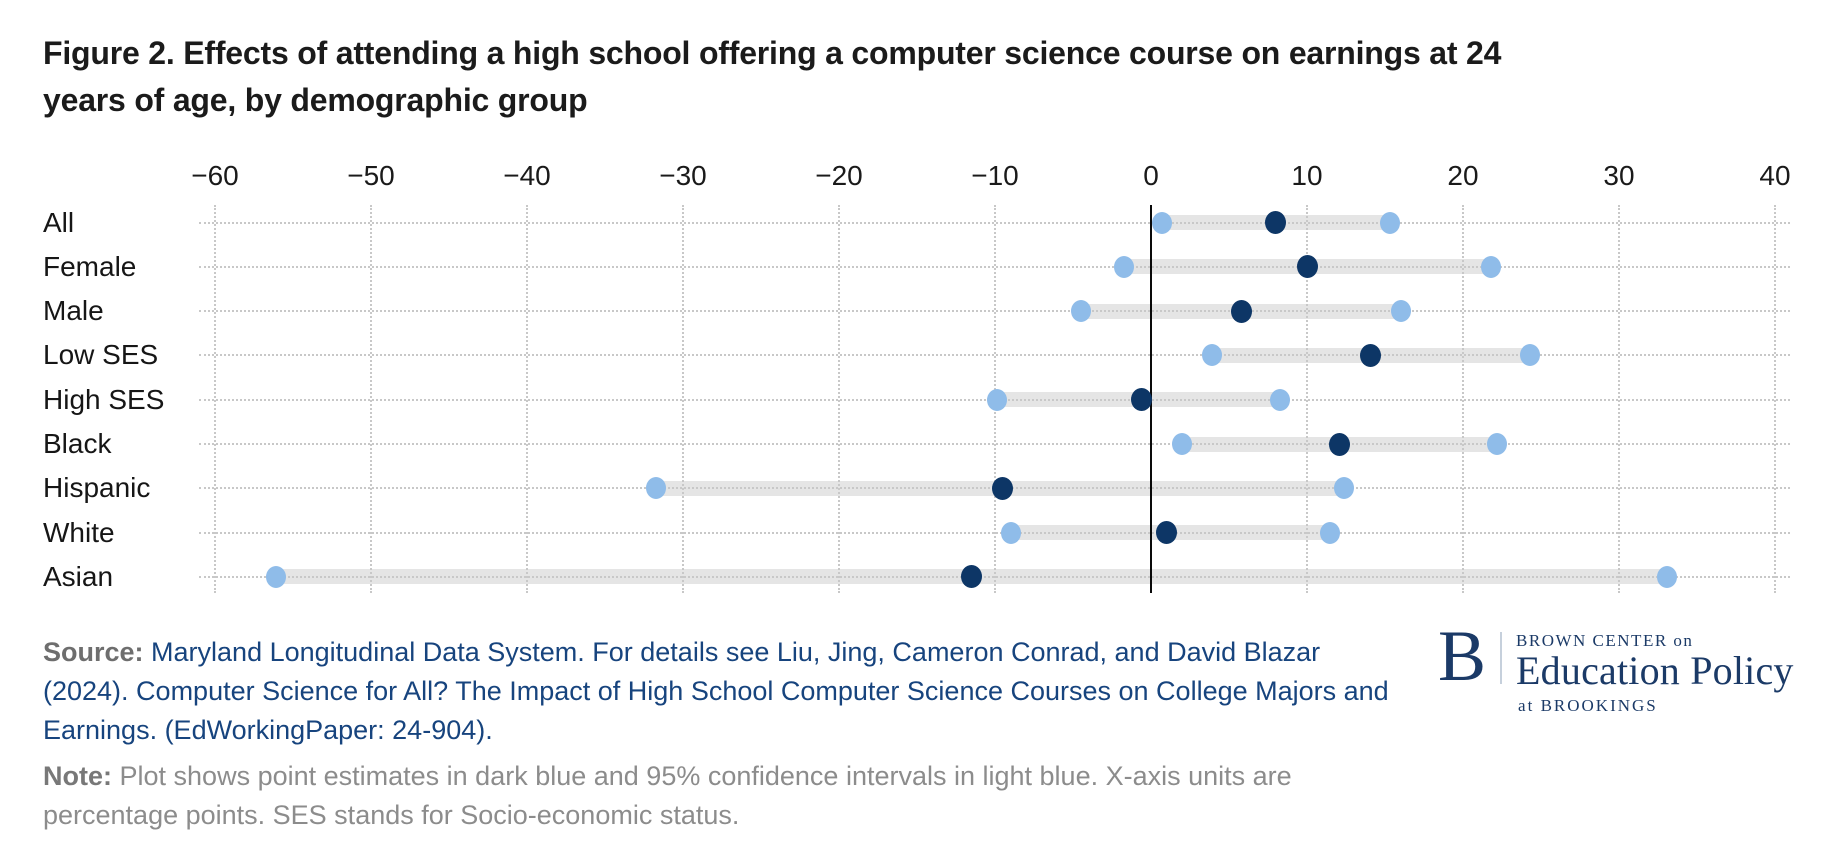 The width and height of the screenshot is (1838, 846). What do you see at coordinates (101, 355) in the screenshot?
I see `row-label: Low SES` at bounding box center [101, 355].